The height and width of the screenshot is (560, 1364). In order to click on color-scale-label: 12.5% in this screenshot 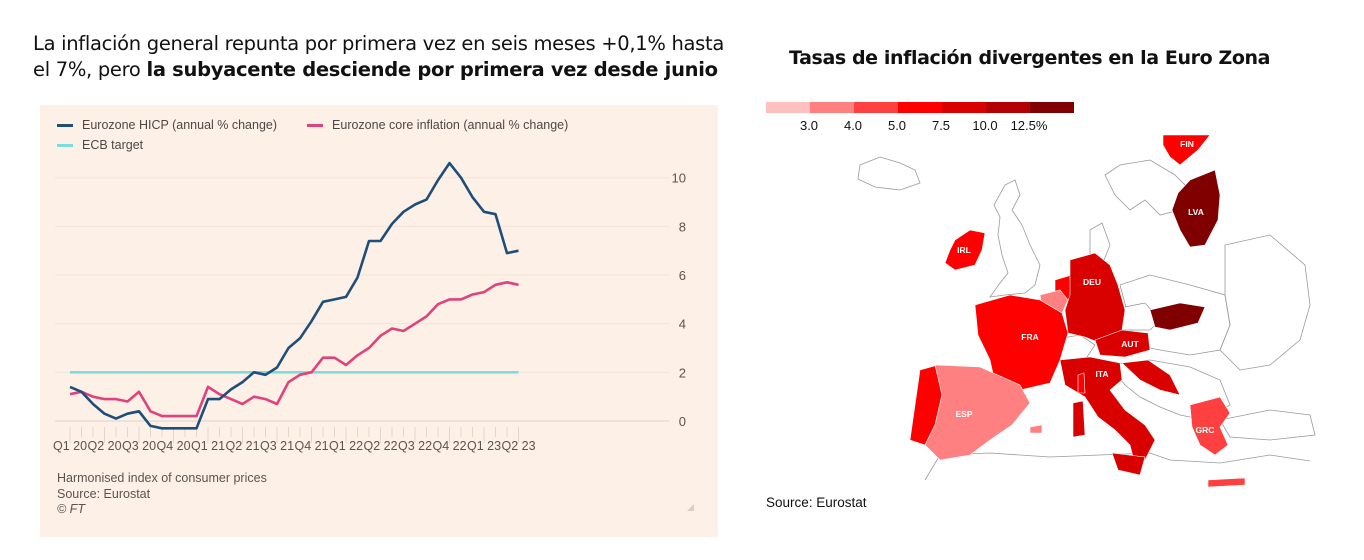, I will do `click(1029, 125)`.